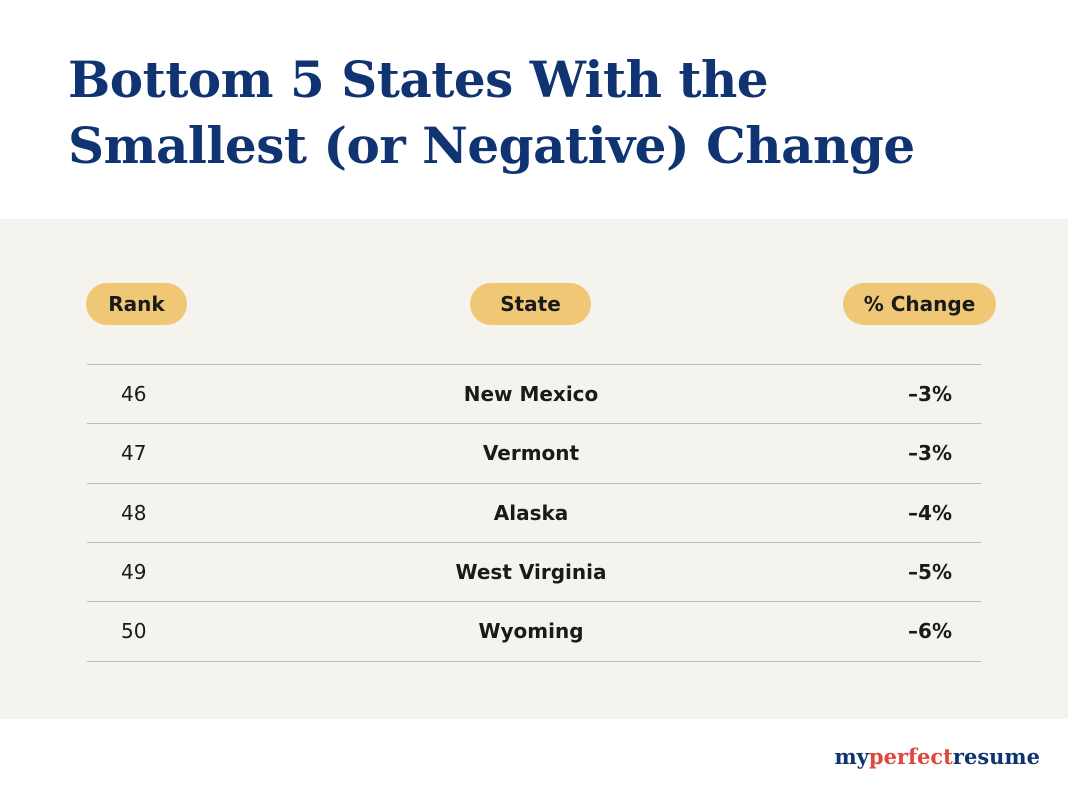 This screenshot has height=801, width=1068. What do you see at coordinates (531, 453) in the screenshot?
I see `state-cell: Vermont` at bounding box center [531, 453].